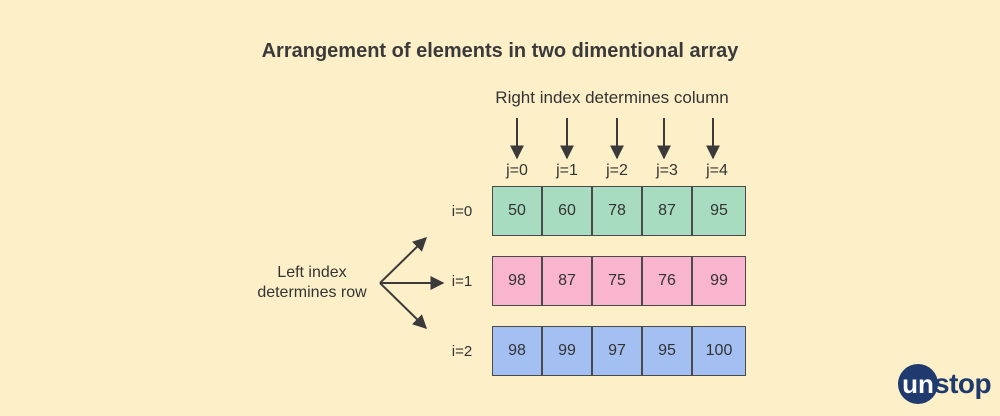 This screenshot has height=416, width=1000. Describe the element at coordinates (667, 351) in the screenshot. I see `array-cell-2-3: 95` at that location.